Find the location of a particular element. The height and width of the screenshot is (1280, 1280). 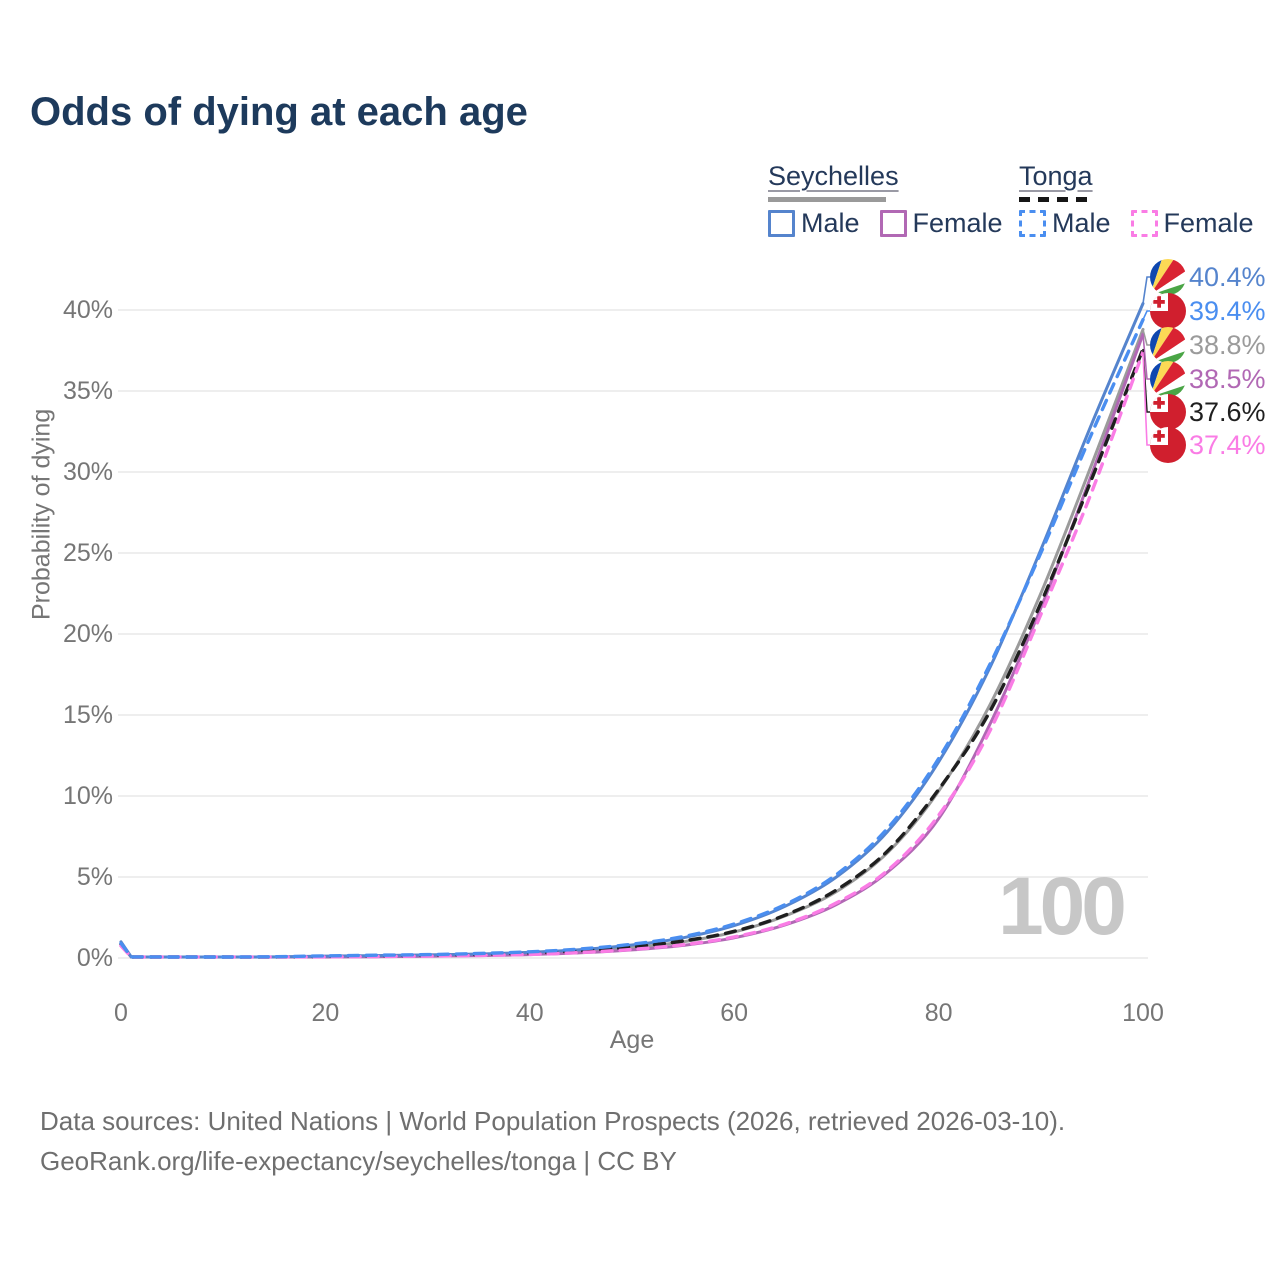

legend-swatch-tonga-male is located at coordinates (1032, 223).